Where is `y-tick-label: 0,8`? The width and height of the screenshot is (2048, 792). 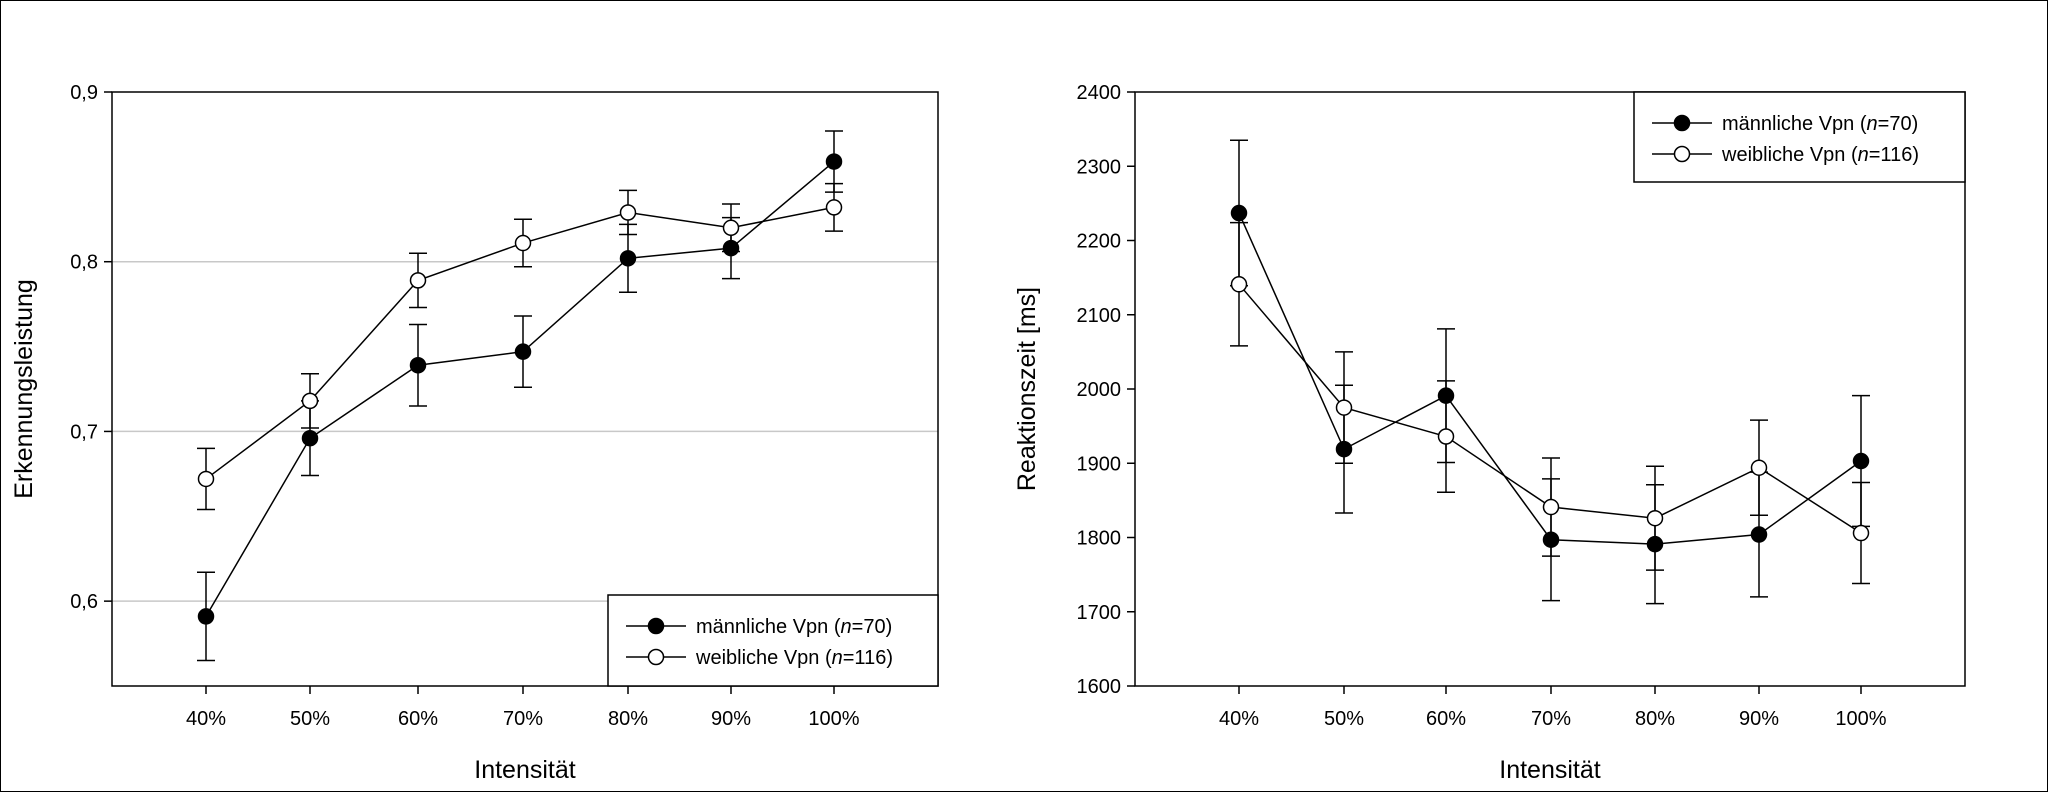
y-tick-label: 0,8 is located at coordinates (84, 263).